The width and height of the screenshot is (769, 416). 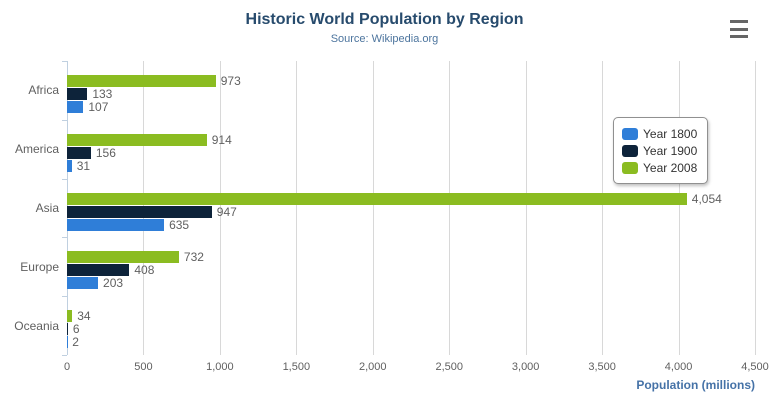 What do you see at coordinates (47, 208) in the screenshot?
I see `category-label: Asia` at bounding box center [47, 208].